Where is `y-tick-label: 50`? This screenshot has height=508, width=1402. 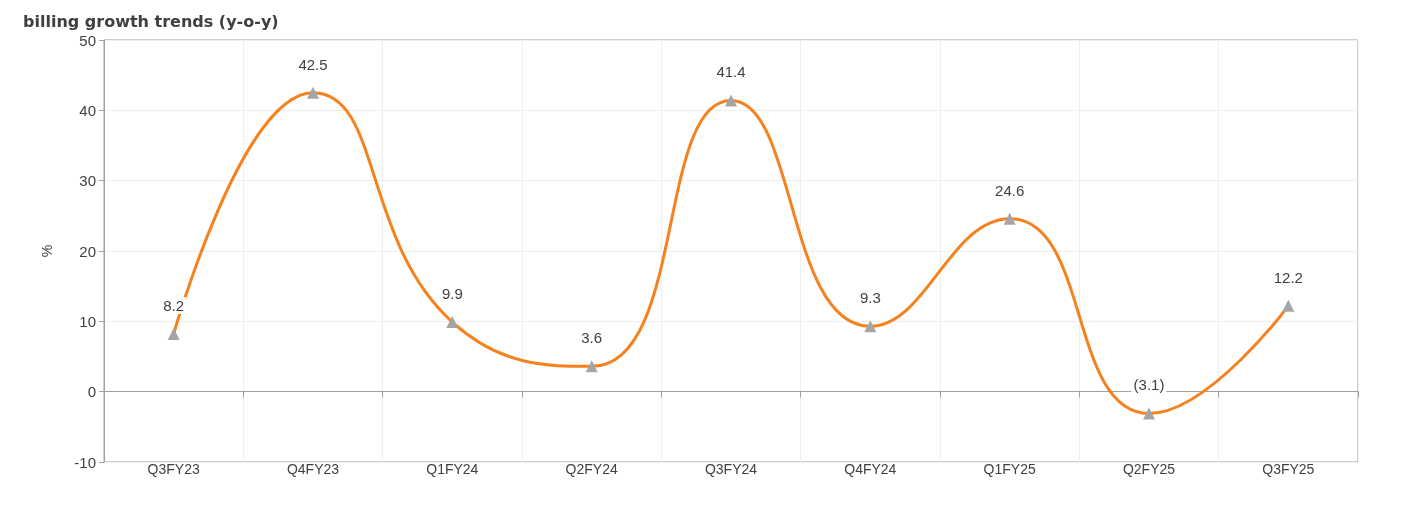 y-tick-label: 50 is located at coordinates (87, 40).